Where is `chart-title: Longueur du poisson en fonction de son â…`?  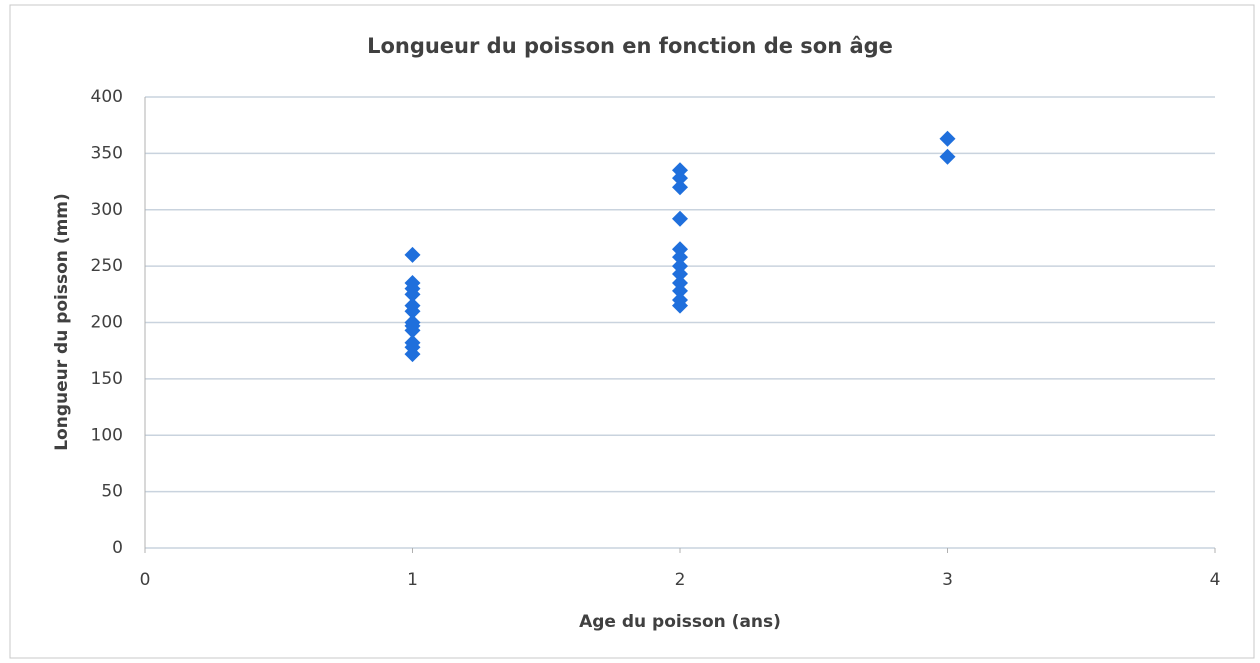 chart-title: Longueur du poisson en fonction de son â… is located at coordinates (630, 46).